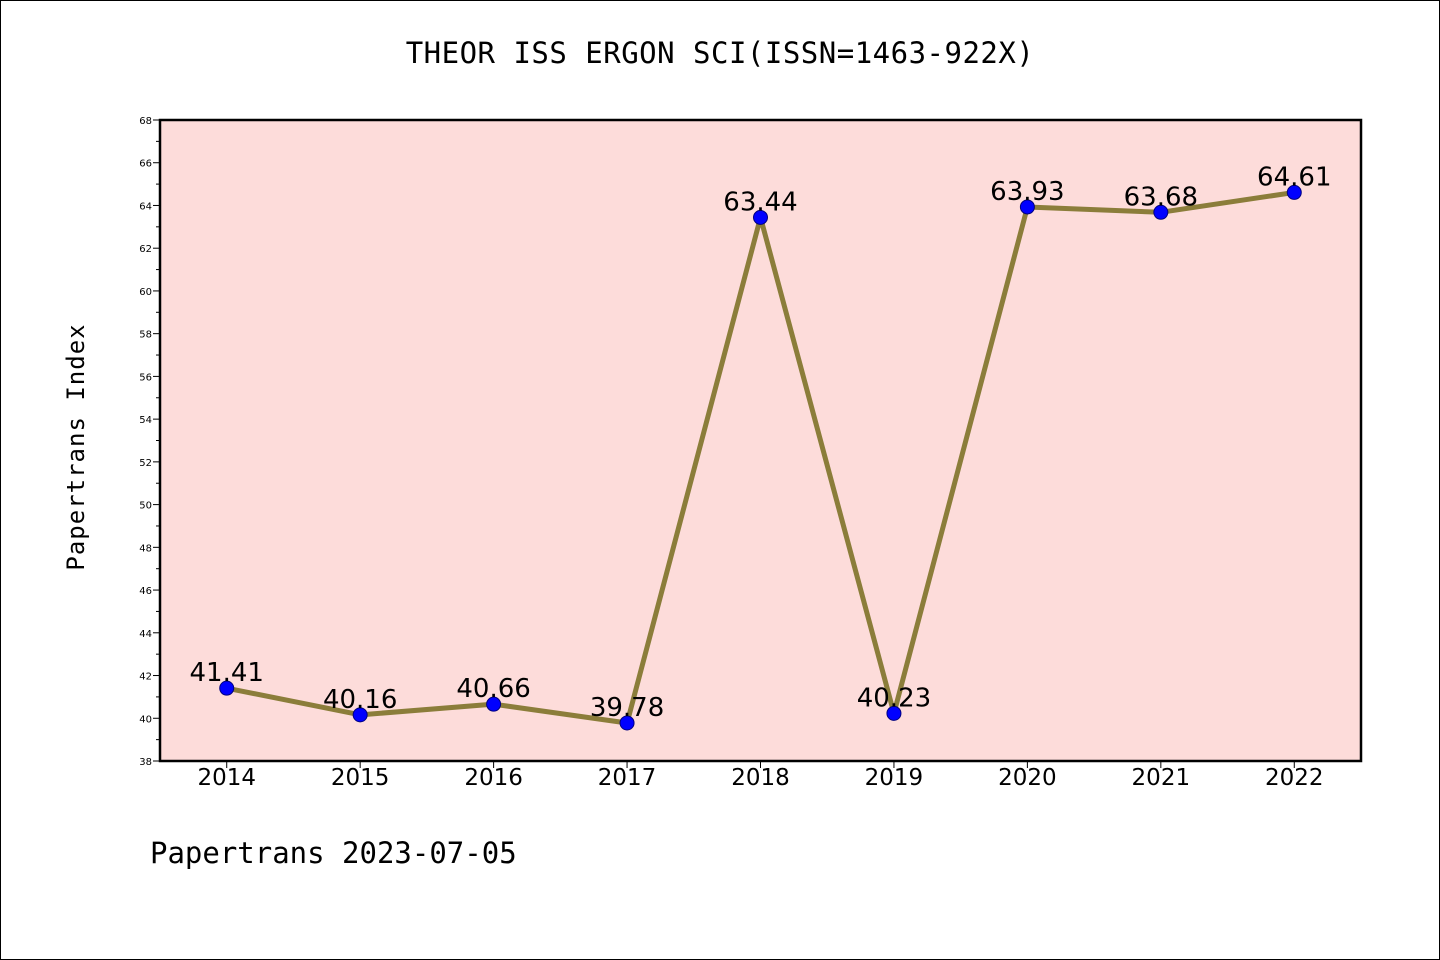 The width and height of the screenshot is (1440, 960). I want to click on data-label: 39.78, so click(627, 708).